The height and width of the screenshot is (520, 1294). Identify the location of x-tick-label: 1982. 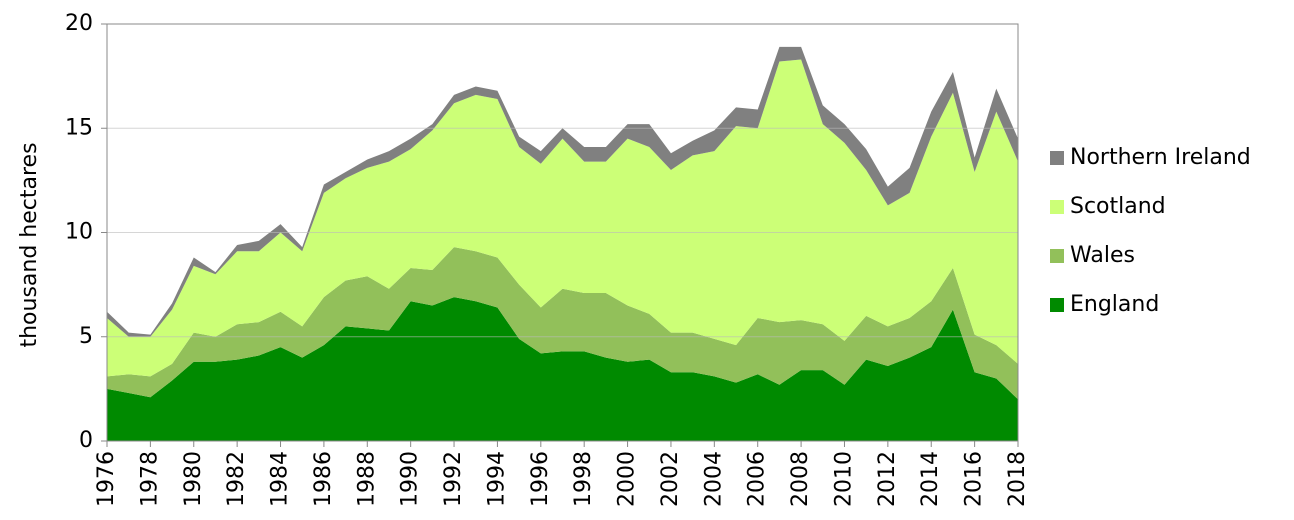
(236, 479).